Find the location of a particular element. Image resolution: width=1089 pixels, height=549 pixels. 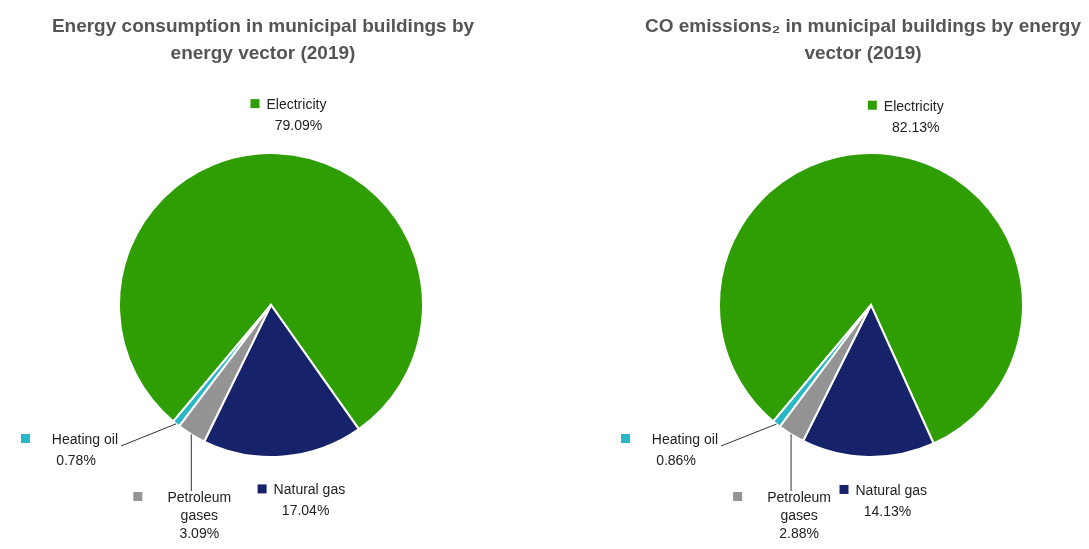

data-label: 17.04% is located at coordinates (305, 510).